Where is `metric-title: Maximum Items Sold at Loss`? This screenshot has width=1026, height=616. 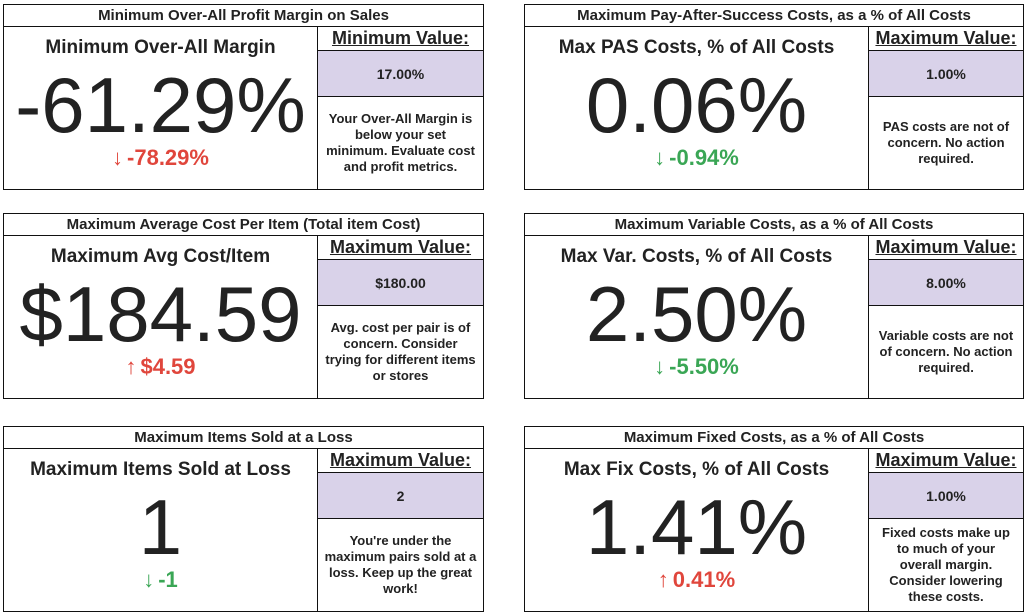 metric-title: Maximum Items Sold at Loss is located at coordinates (160, 469).